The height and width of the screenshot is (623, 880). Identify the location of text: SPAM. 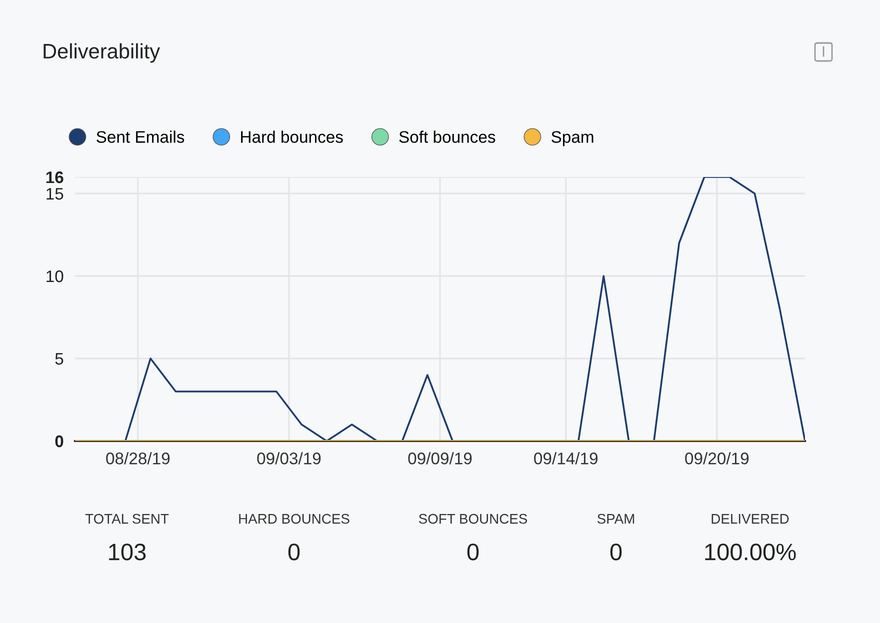
(615, 519).